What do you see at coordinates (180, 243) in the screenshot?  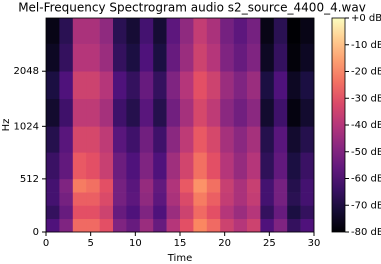 I see `x-tick-label: 15` at bounding box center [180, 243].